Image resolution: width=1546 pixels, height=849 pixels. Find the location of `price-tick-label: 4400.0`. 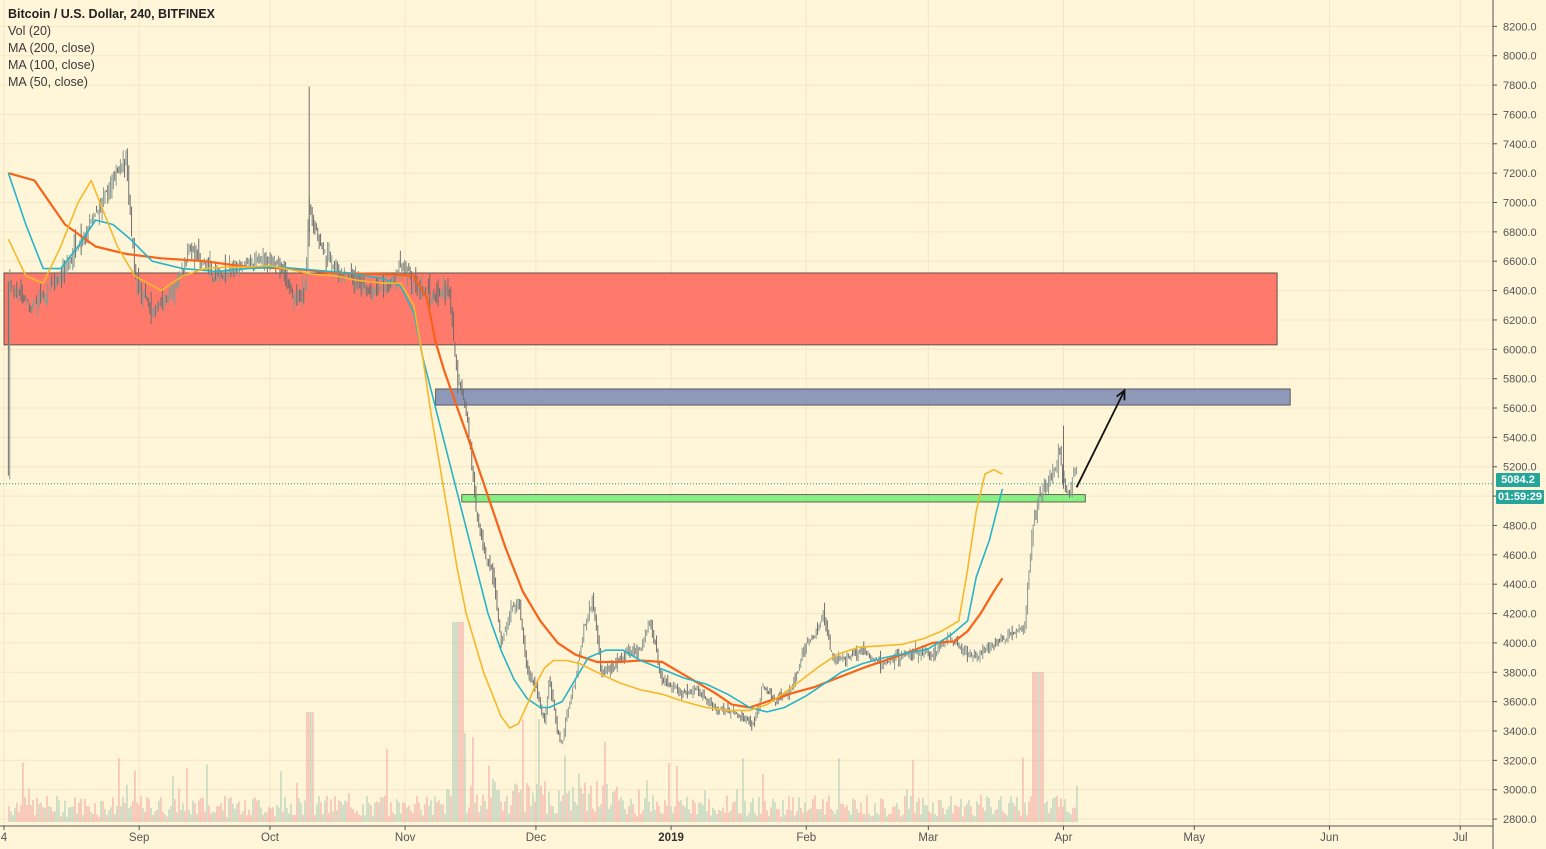

price-tick-label: 4400.0 is located at coordinates (1520, 585).